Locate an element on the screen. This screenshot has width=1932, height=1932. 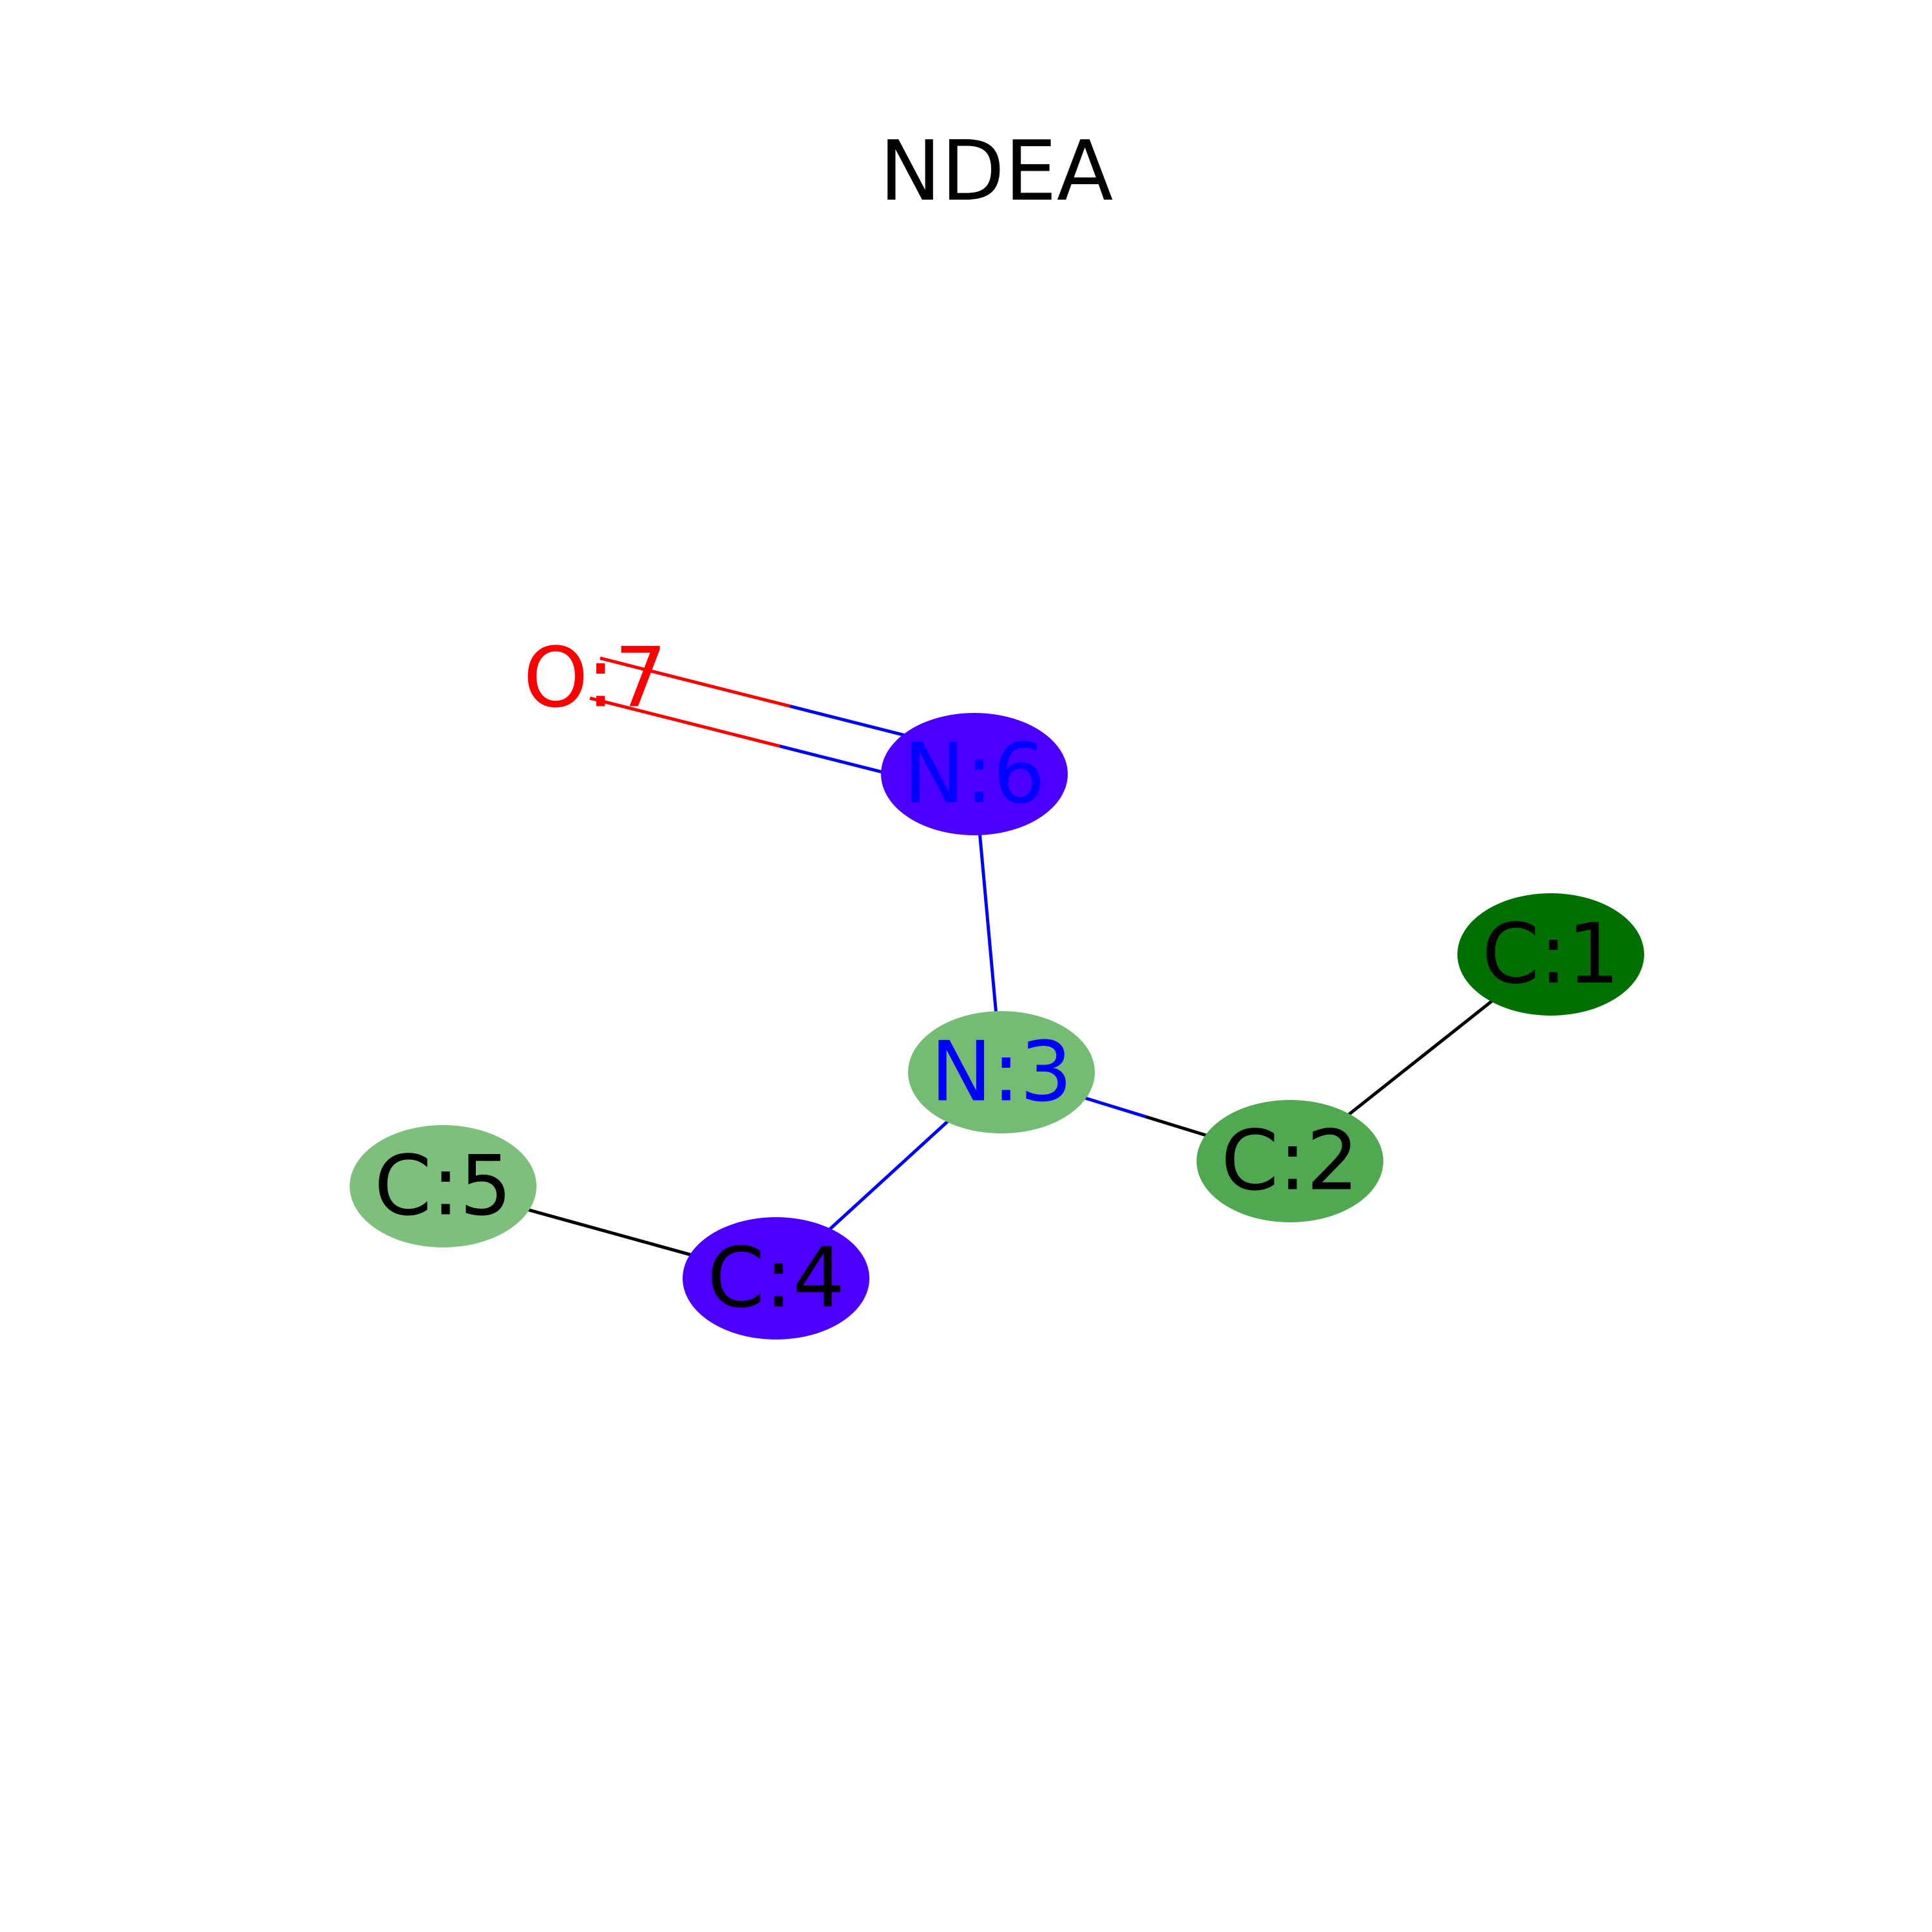
atom-label-2: C:2 is located at coordinates (1290, 1161).